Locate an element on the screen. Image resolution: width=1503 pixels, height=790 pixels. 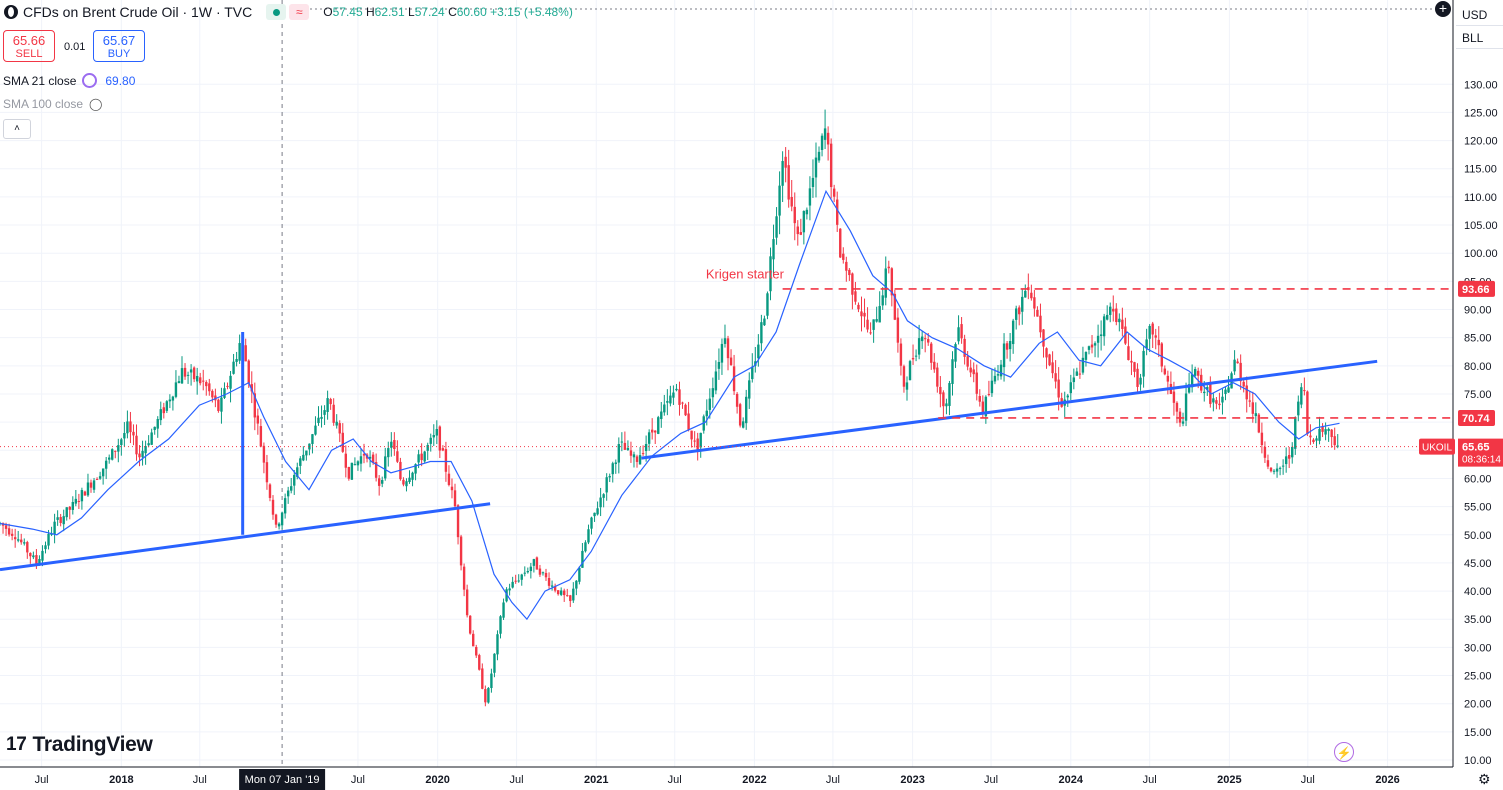
y-tick-label: 130.00 is located at coordinates (1481, 85).